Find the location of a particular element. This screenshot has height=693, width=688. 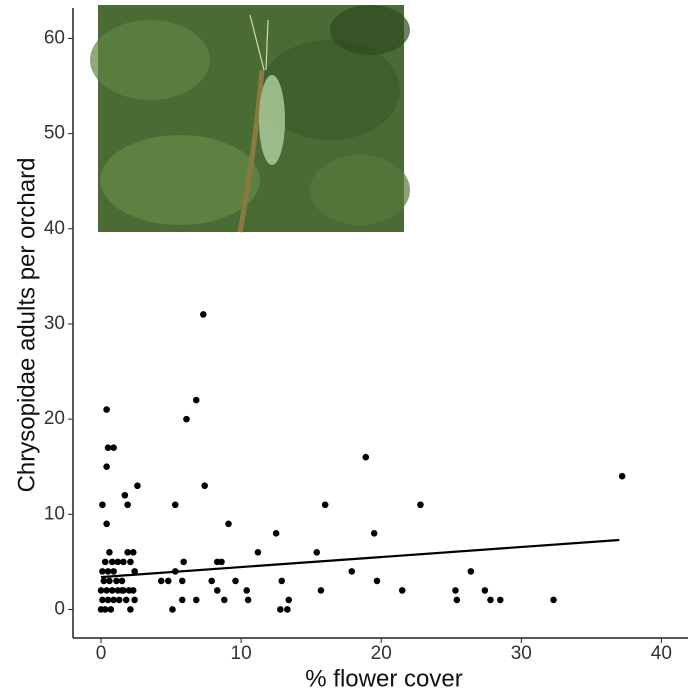

trend-line is located at coordinates (360, 558).